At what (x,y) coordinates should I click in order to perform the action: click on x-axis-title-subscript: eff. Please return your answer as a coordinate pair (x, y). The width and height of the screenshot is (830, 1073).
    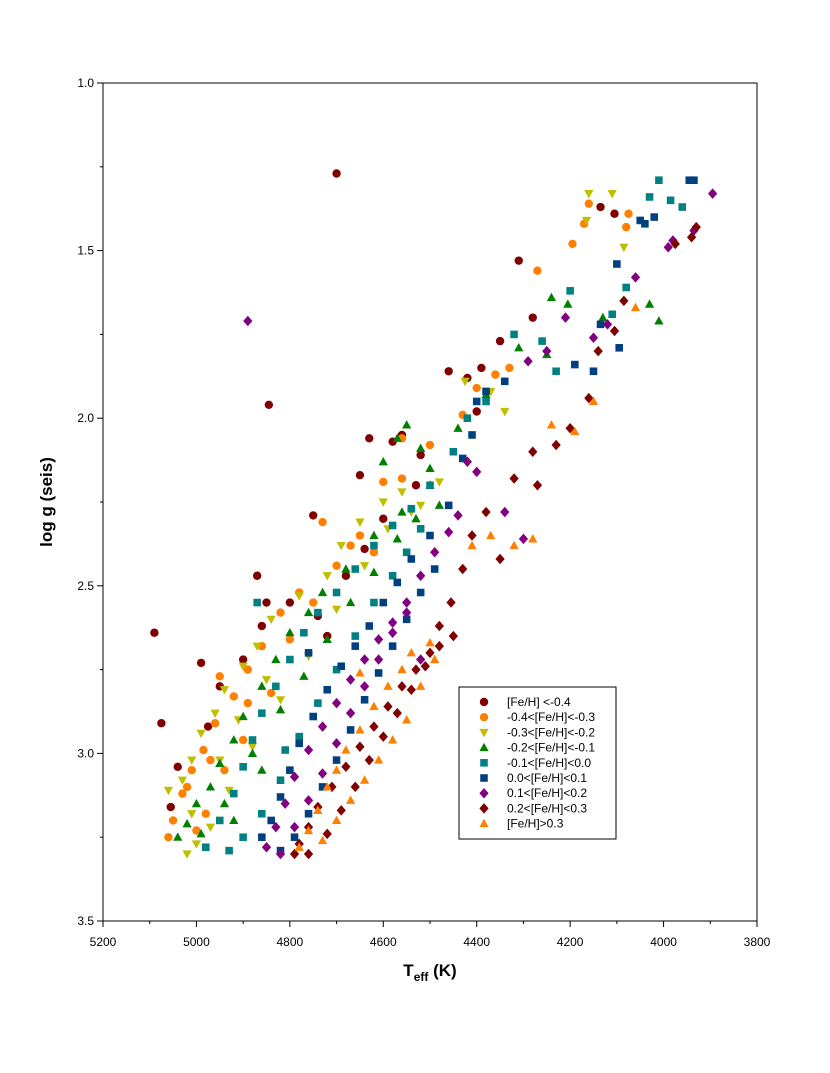
    Looking at the image, I should click on (422, 977).